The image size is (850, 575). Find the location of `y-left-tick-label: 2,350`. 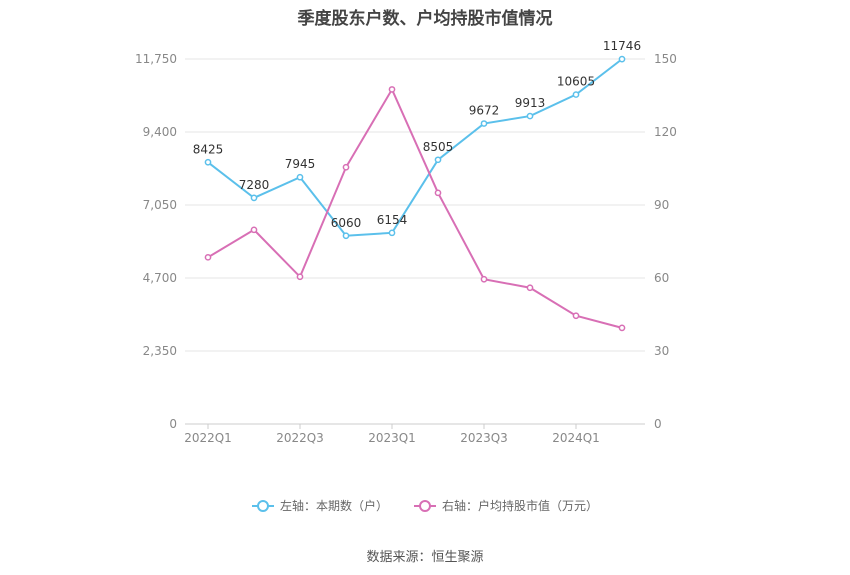

y-left-tick-label: 2,350 is located at coordinates (160, 351).